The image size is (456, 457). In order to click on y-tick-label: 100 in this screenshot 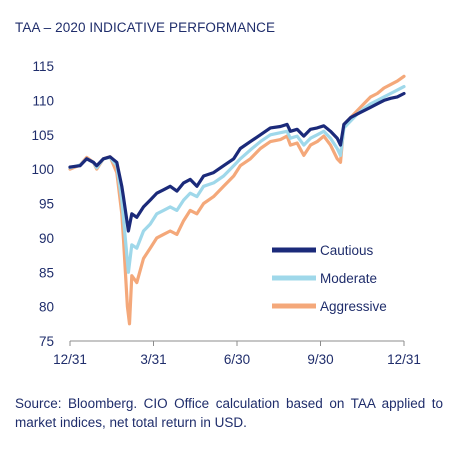, I will do `click(42, 169)`.